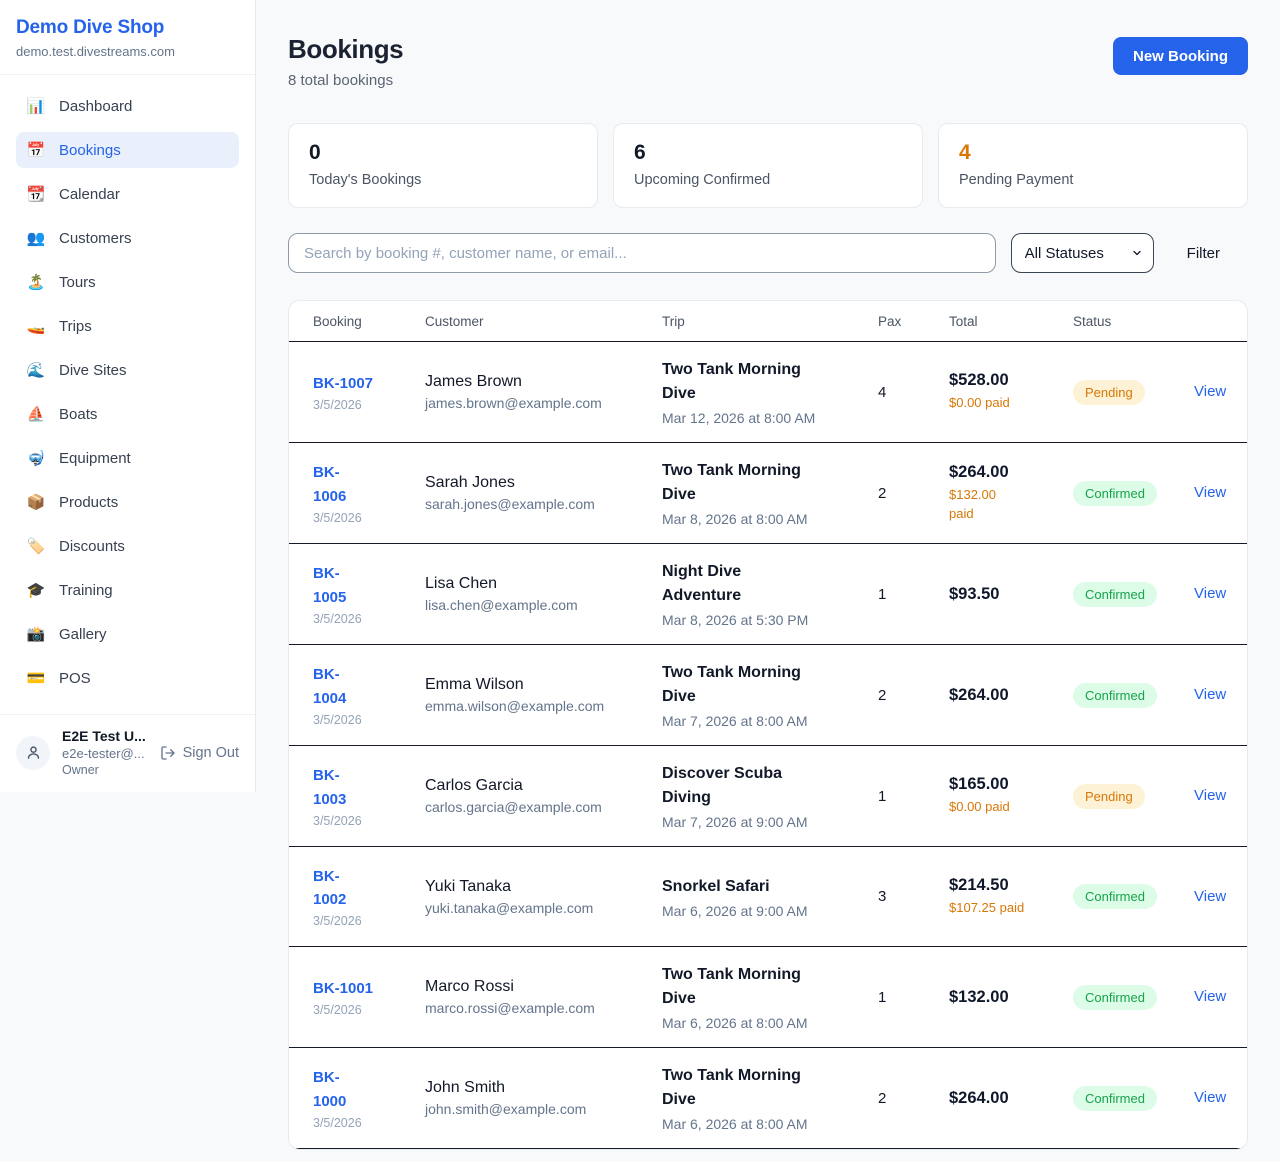 The width and height of the screenshot is (1280, 1162). Describe the element at coordinates (1133, 796) in the screenshot. I see `status-cell: Pending` at that location.